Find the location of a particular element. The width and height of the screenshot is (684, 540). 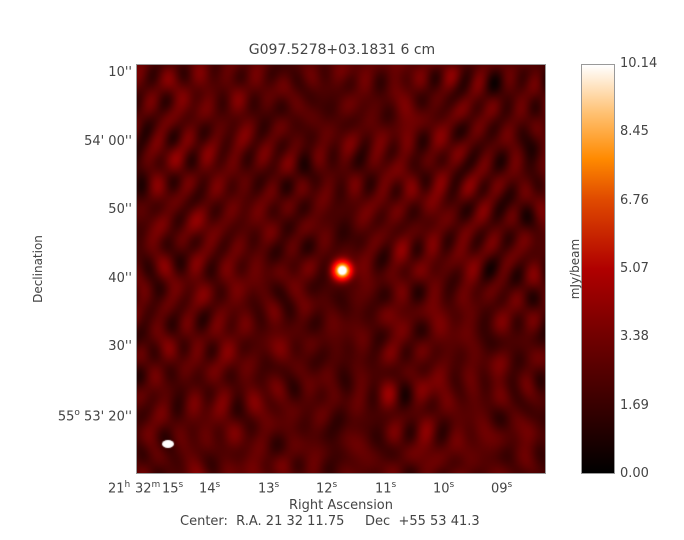

x-tick: 11s is located at coordinates (386, 488).